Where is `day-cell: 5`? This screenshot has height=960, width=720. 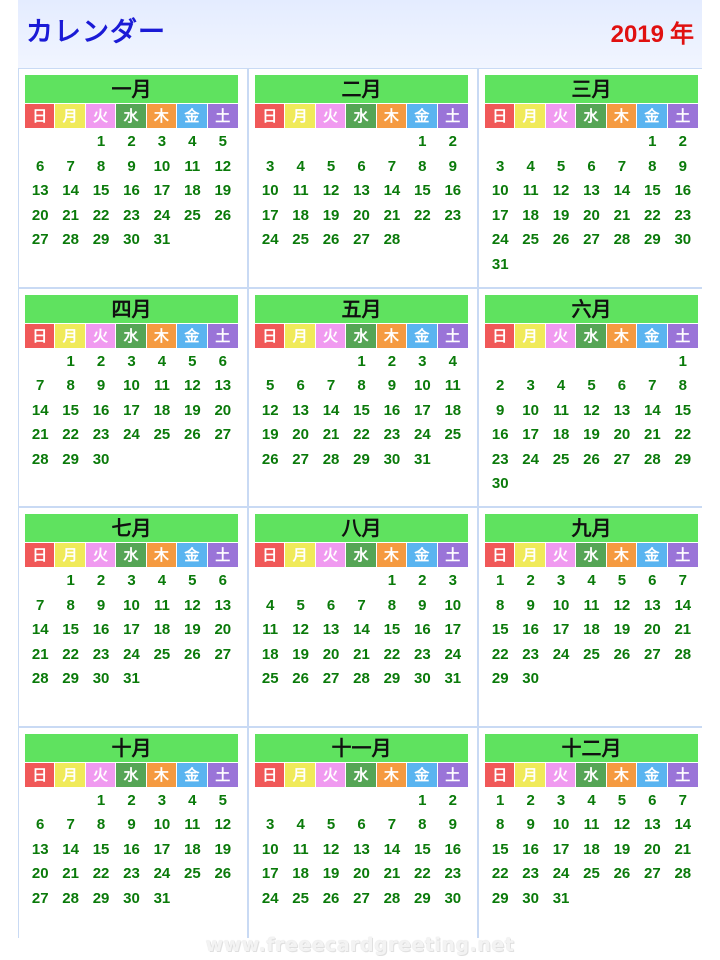
day-cell: 5 is located at coordinates (270, 385).